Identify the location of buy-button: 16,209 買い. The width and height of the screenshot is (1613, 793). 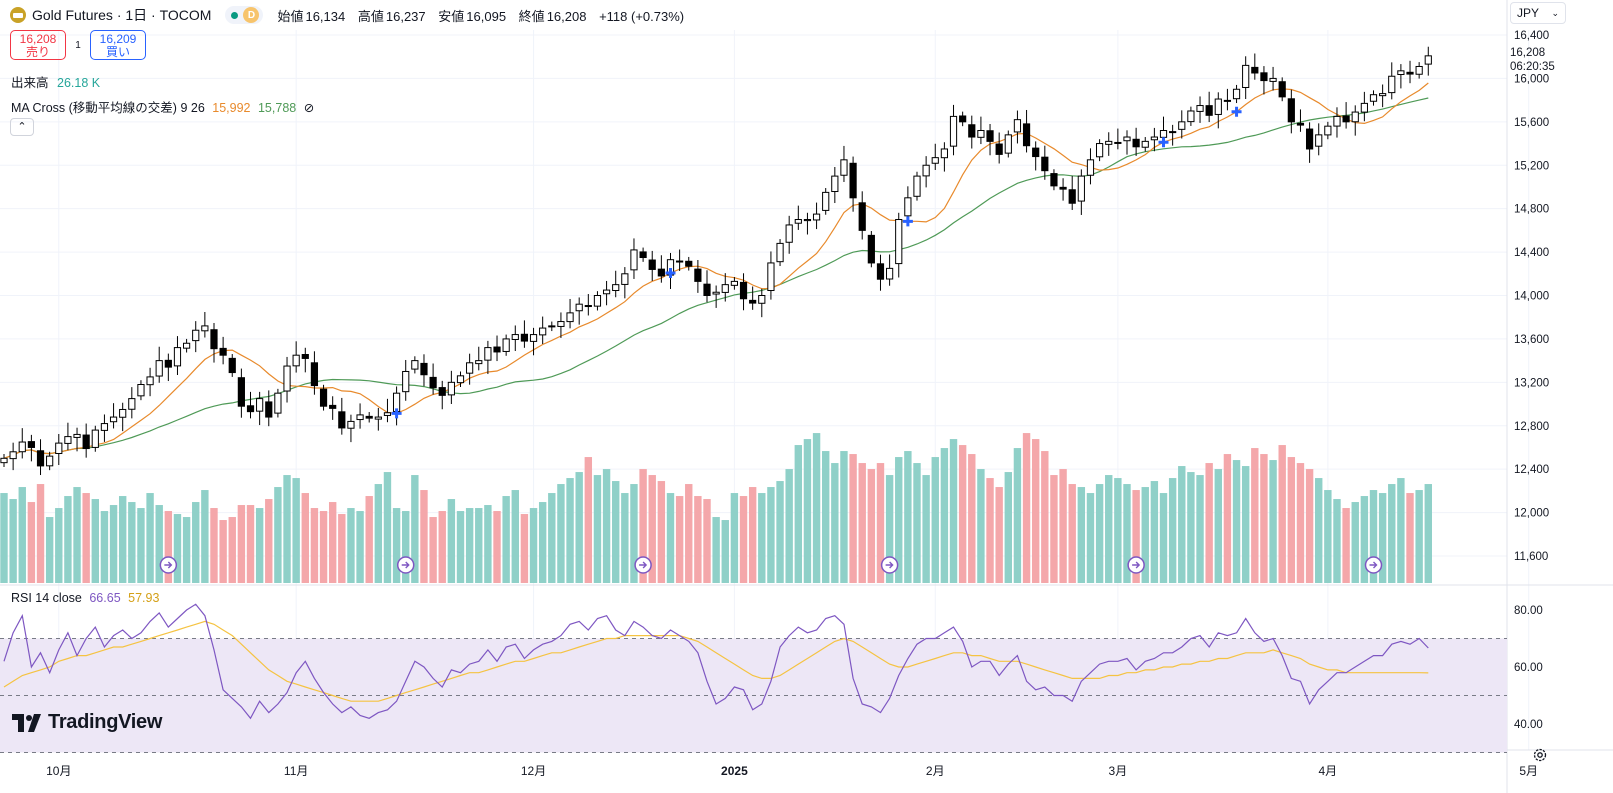
(118, 45).